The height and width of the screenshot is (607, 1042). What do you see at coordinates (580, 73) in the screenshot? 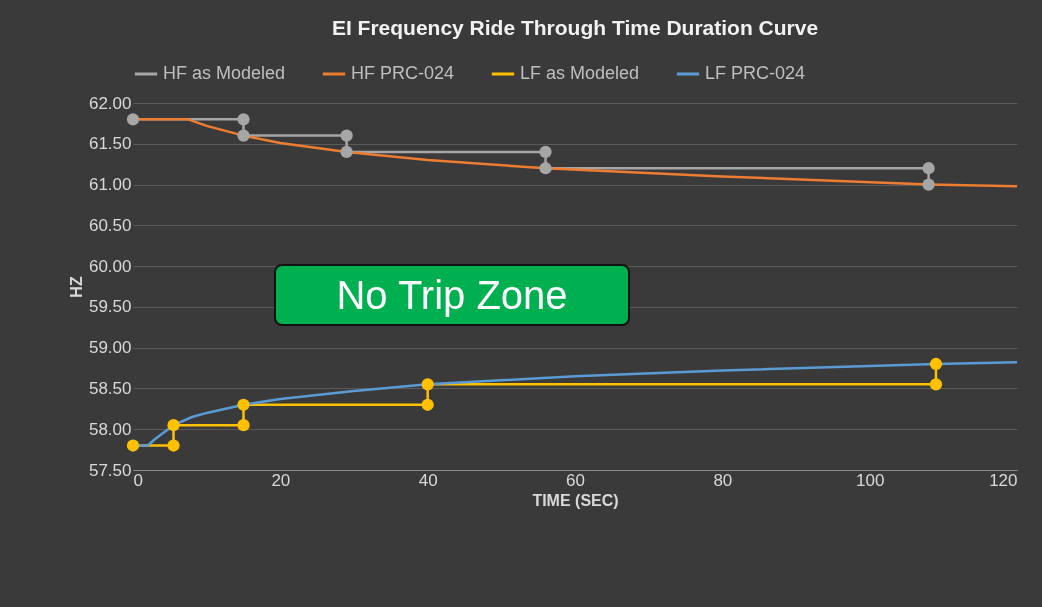
I see `legend-label: LF as Modeled` at bounding box center [580, 73].